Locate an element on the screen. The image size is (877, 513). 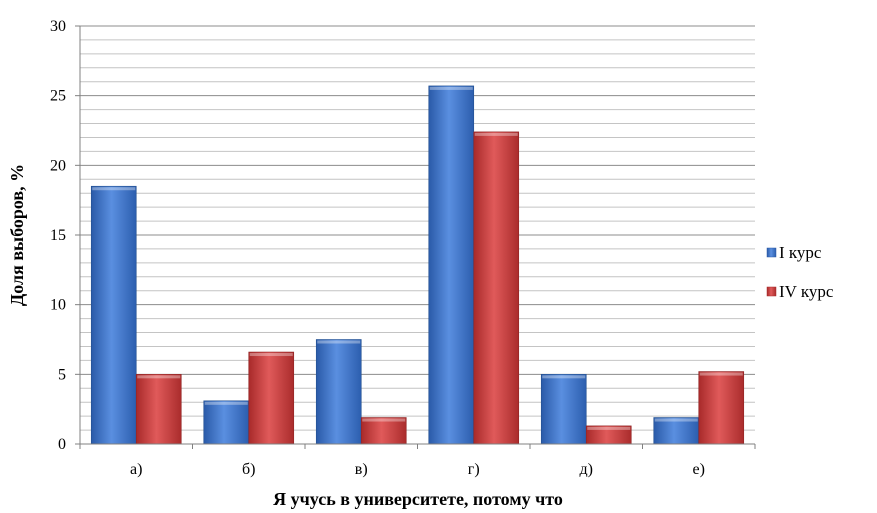
legend: I курс IV курс is located at coordinates (800, 272).